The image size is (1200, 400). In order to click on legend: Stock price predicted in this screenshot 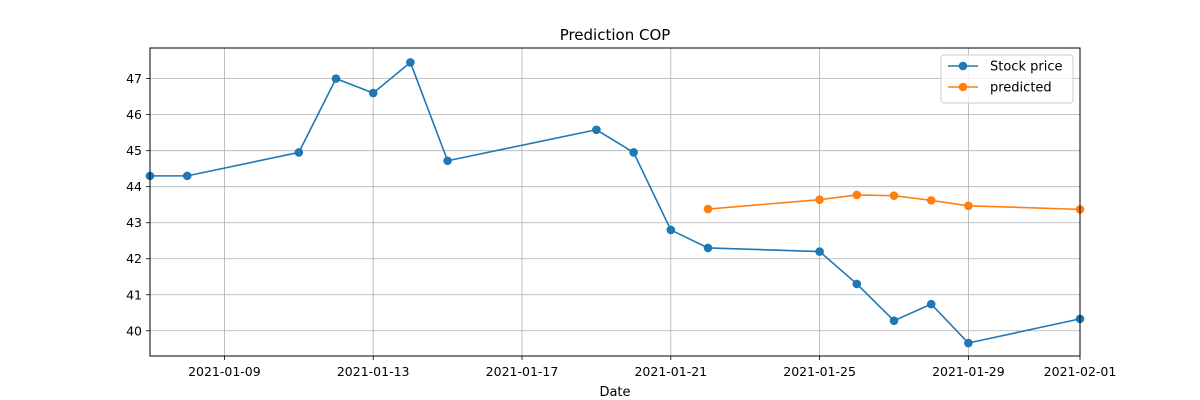, I will do `click(1007, 79)`.